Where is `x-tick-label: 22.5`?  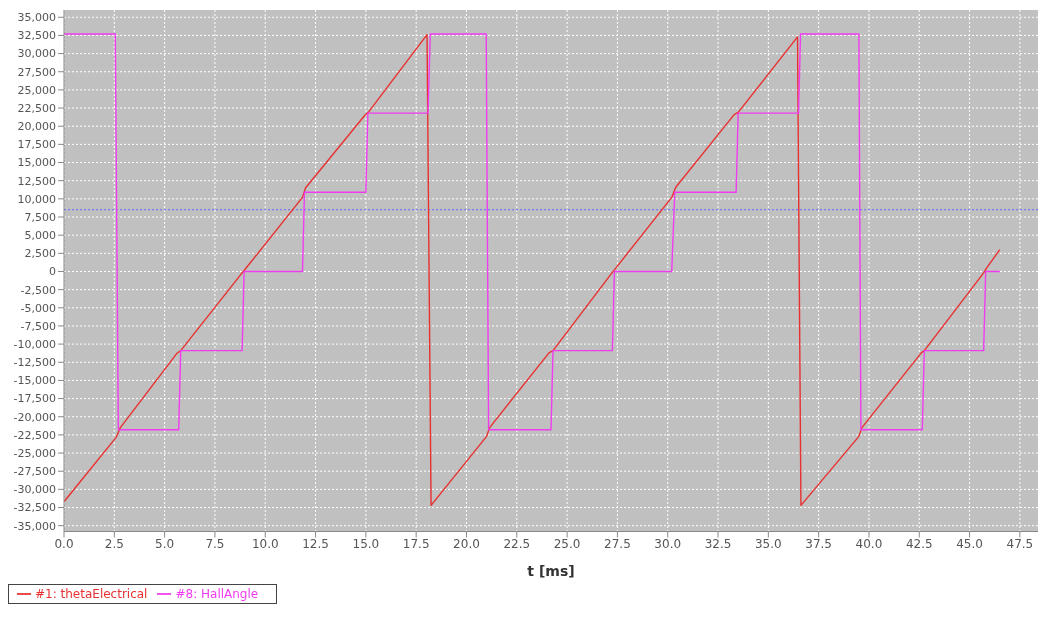
x-tick-label: 22.5 is located at coordinates (517, 544).